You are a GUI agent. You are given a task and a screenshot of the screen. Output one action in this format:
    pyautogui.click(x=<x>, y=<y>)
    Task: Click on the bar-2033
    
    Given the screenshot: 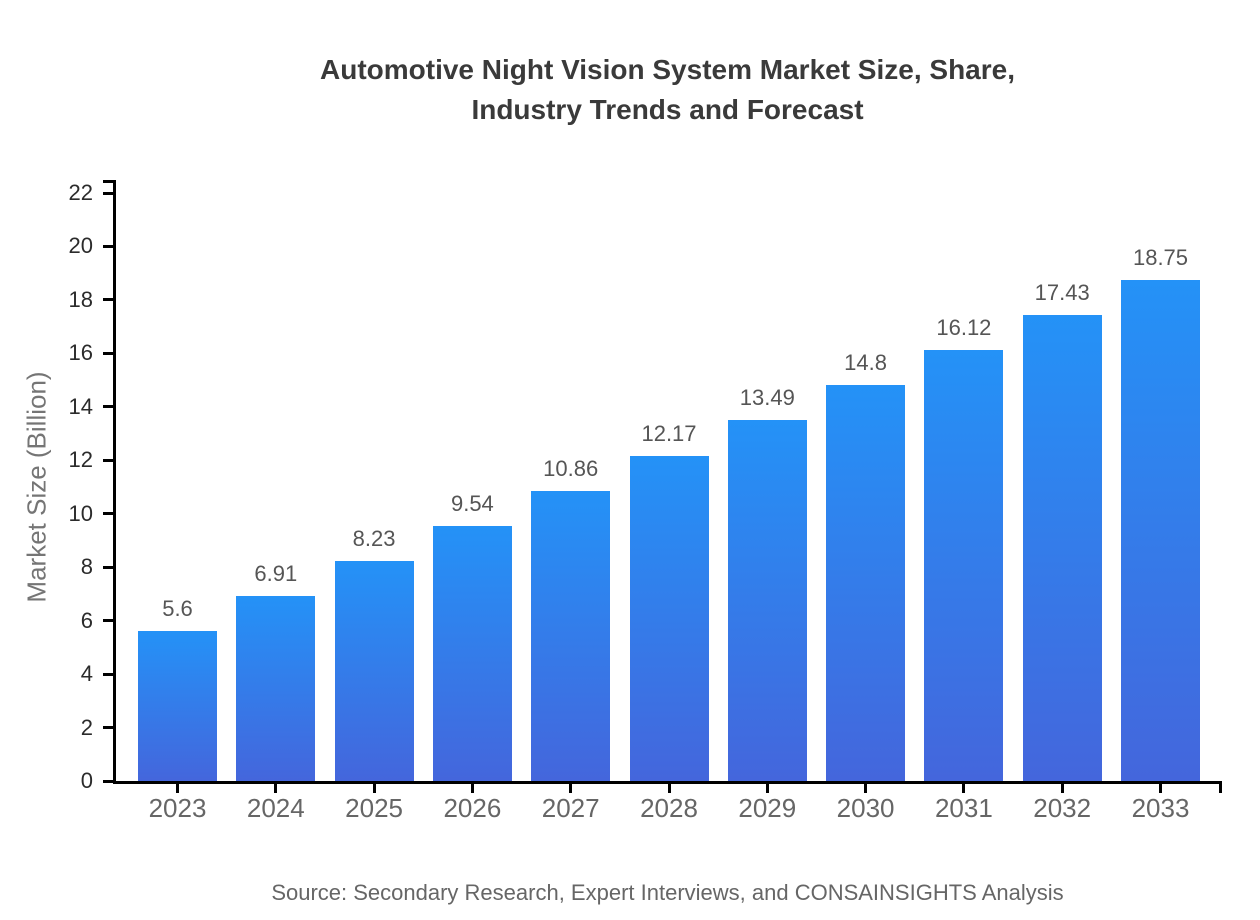 What is the action you would take?
    pyautogui.click(x=1160, y=530)
    